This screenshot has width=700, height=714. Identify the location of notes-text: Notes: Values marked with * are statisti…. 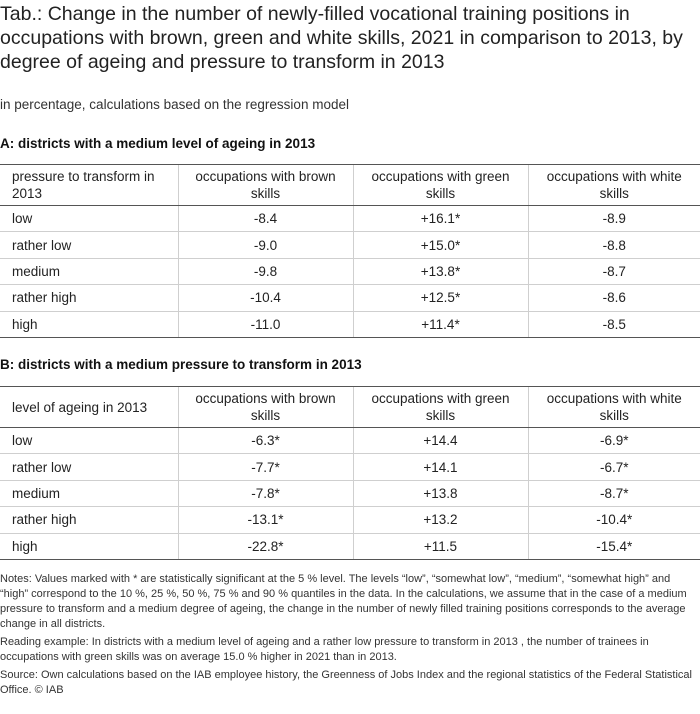
(343, 601).